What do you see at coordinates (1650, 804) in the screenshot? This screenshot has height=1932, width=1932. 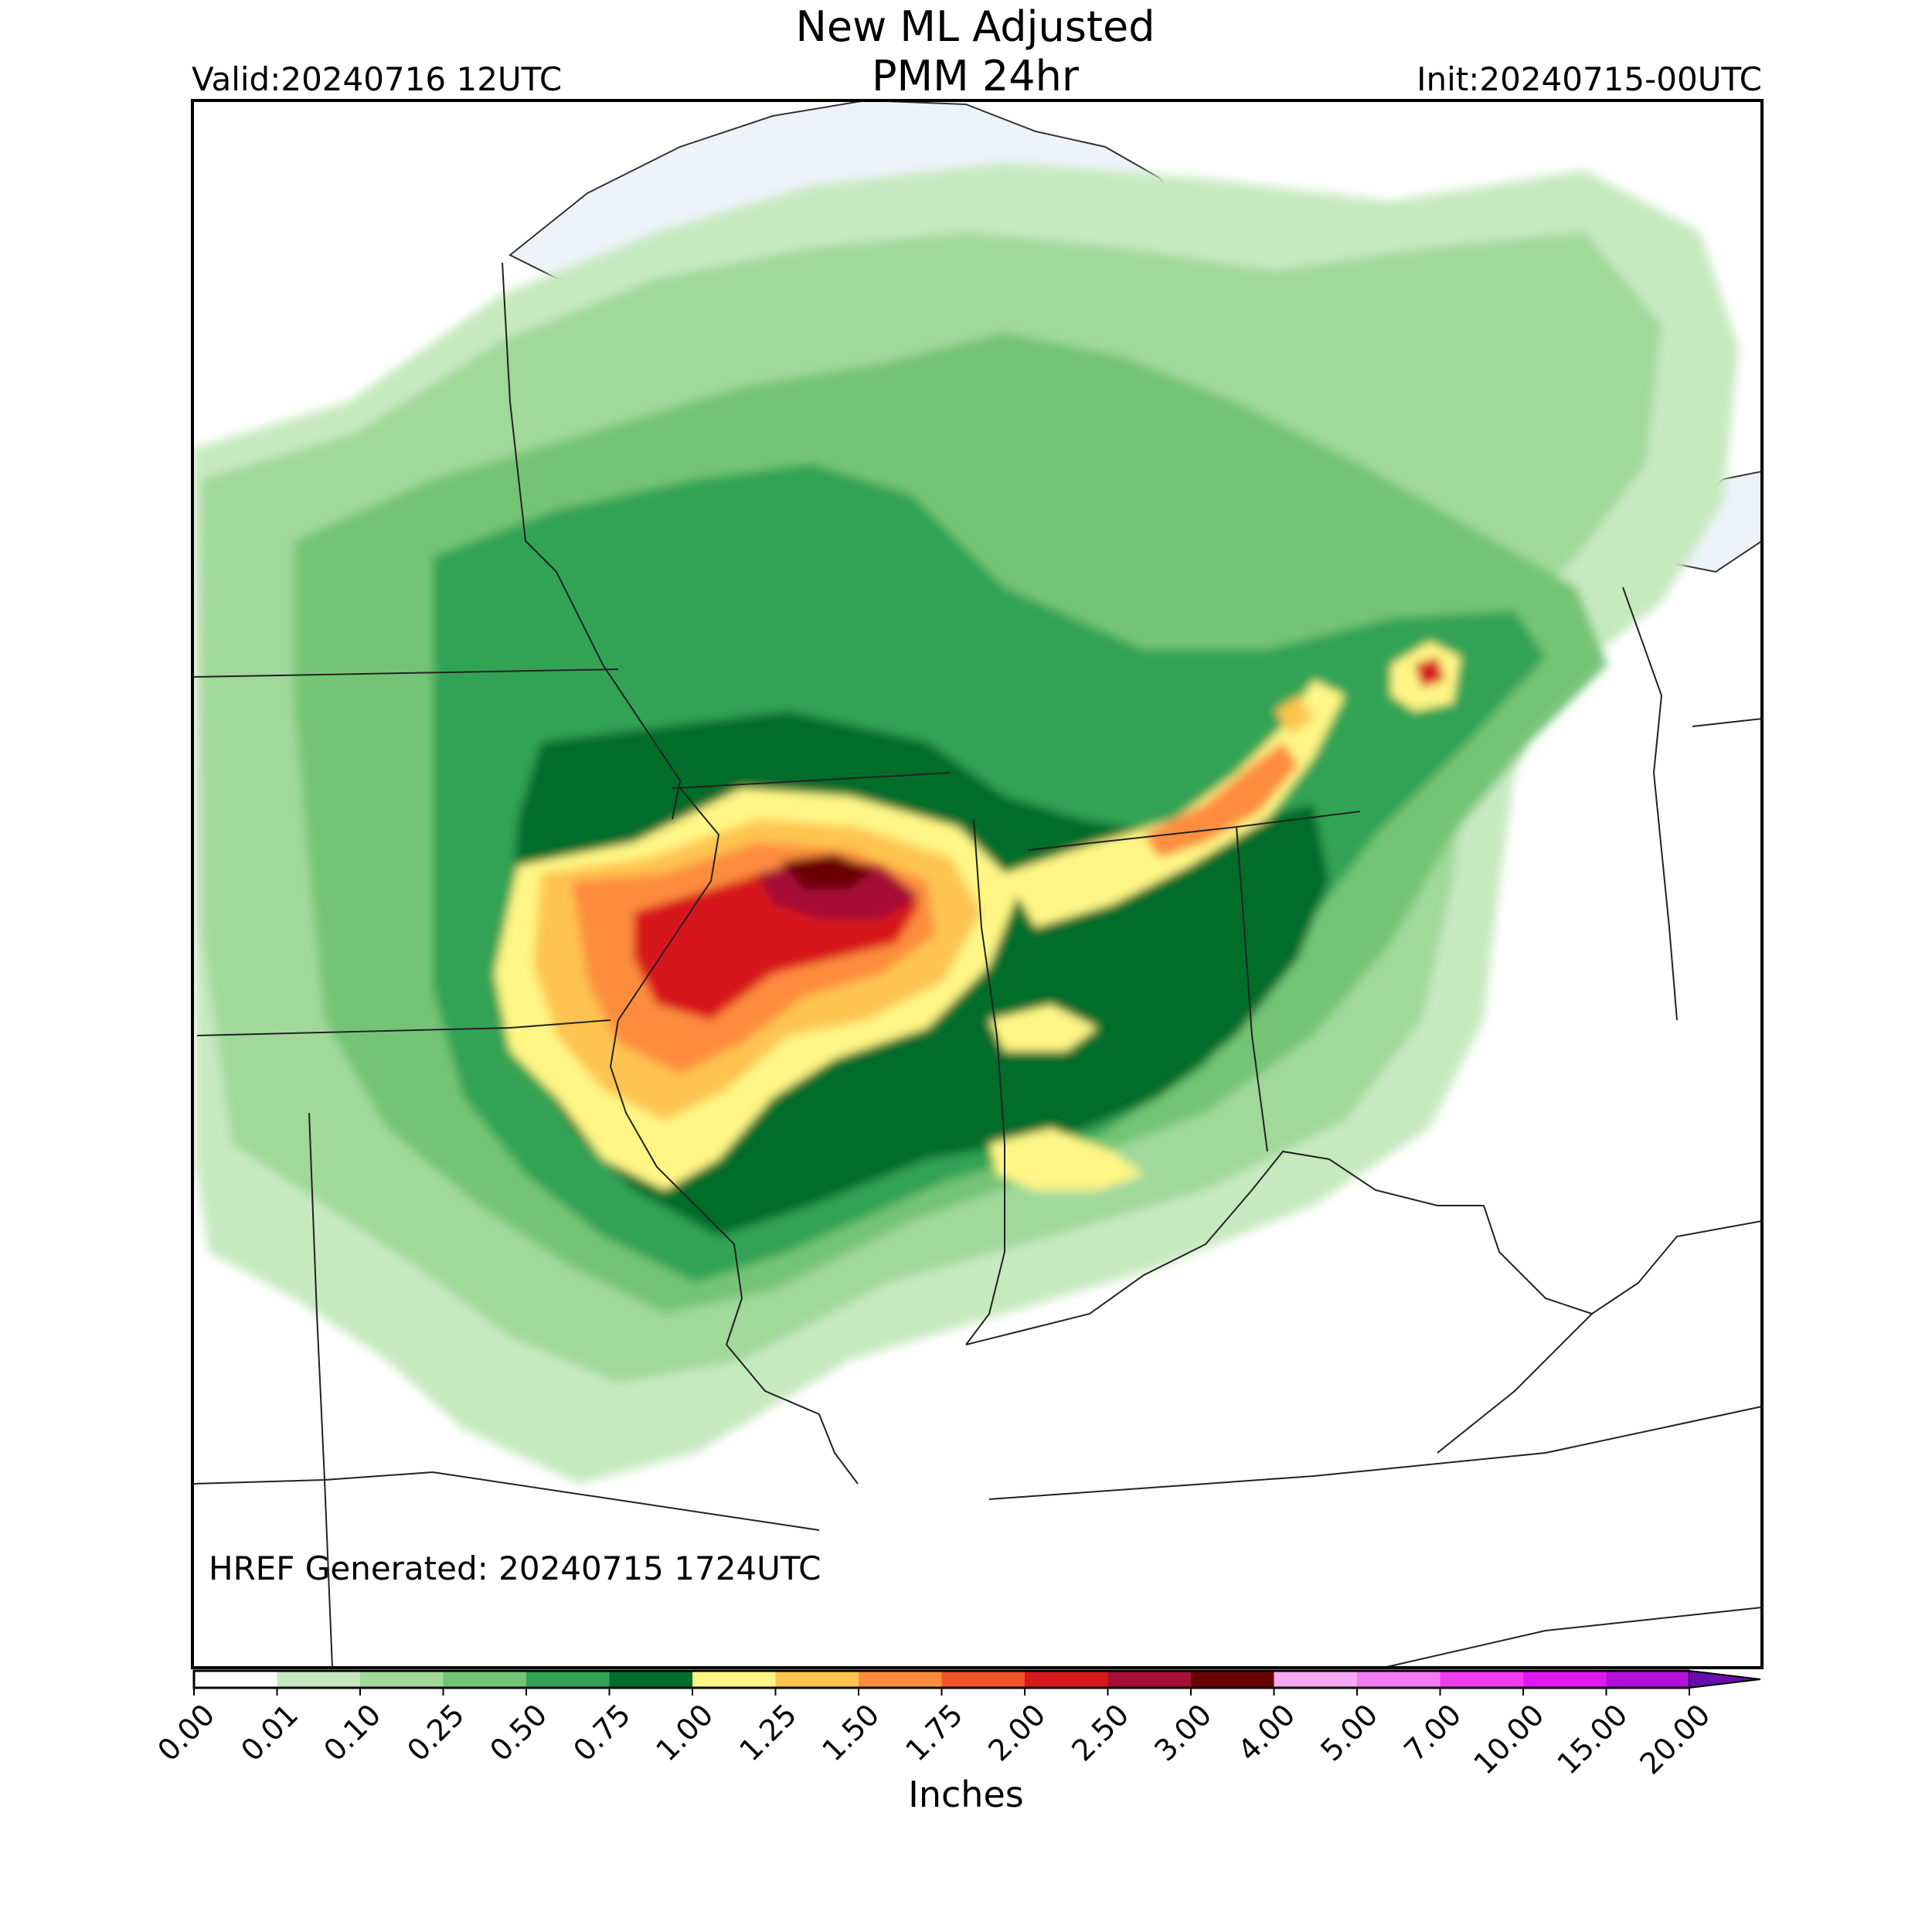 I see `border-oh-pa` at bounding box center [1650, 804].